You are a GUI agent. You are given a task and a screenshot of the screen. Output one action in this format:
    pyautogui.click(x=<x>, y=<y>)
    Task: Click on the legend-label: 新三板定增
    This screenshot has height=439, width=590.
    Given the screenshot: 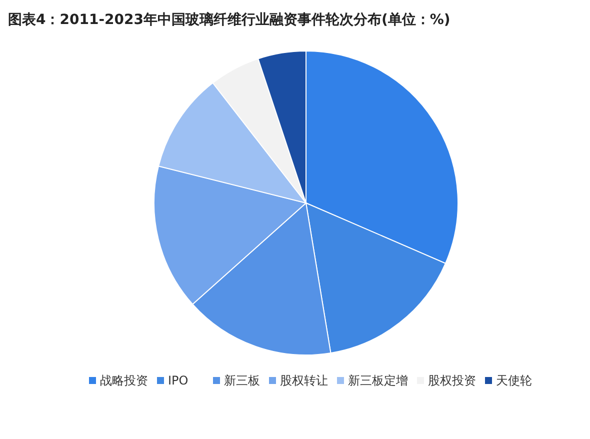 What is the action you would take?
    pyautogui.click(x=378, y=381)
    